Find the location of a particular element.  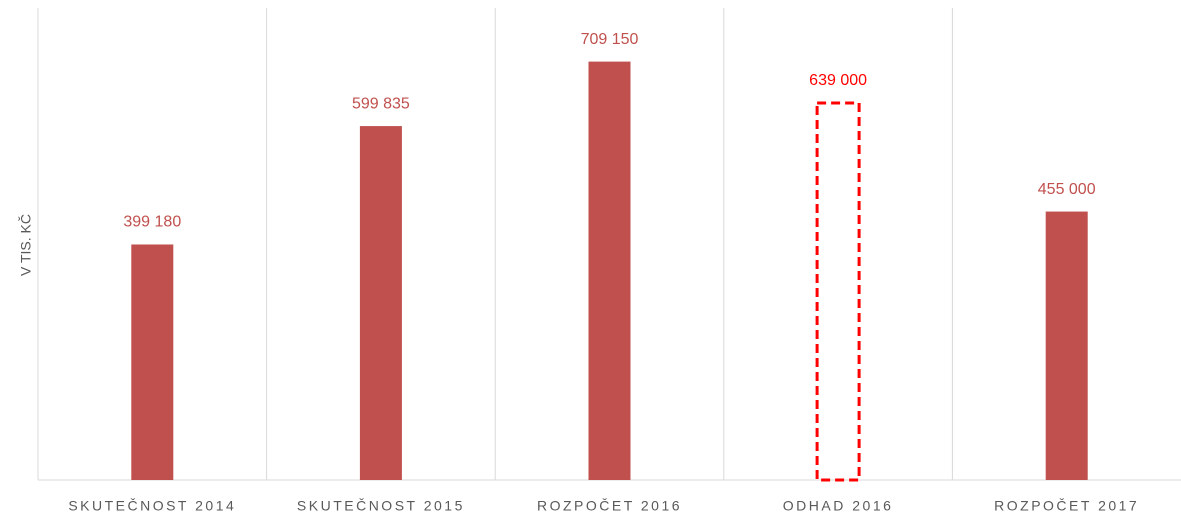

data-label: 639 000 is located at coordinates (838, 80).